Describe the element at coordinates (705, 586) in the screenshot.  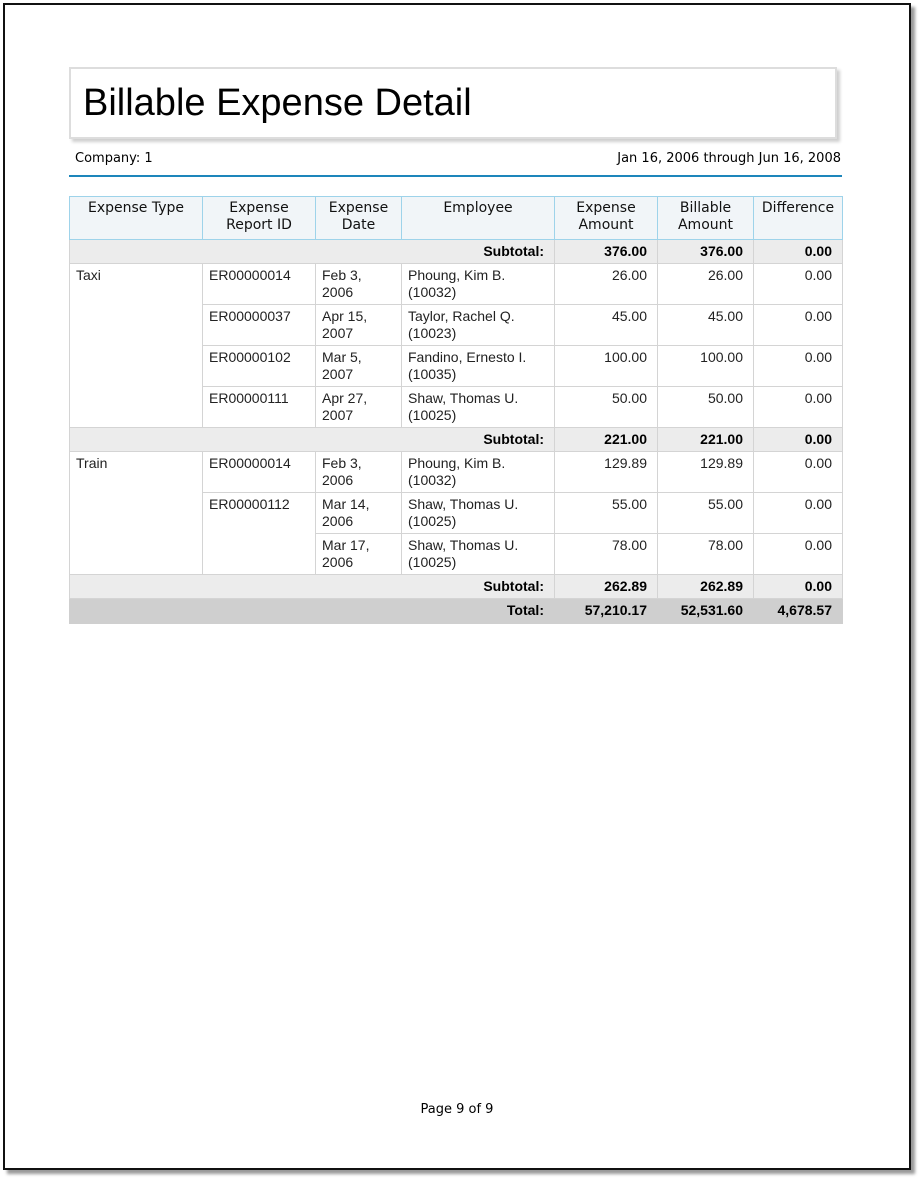
I see `billable-amount-cell: 262.89` at that location.